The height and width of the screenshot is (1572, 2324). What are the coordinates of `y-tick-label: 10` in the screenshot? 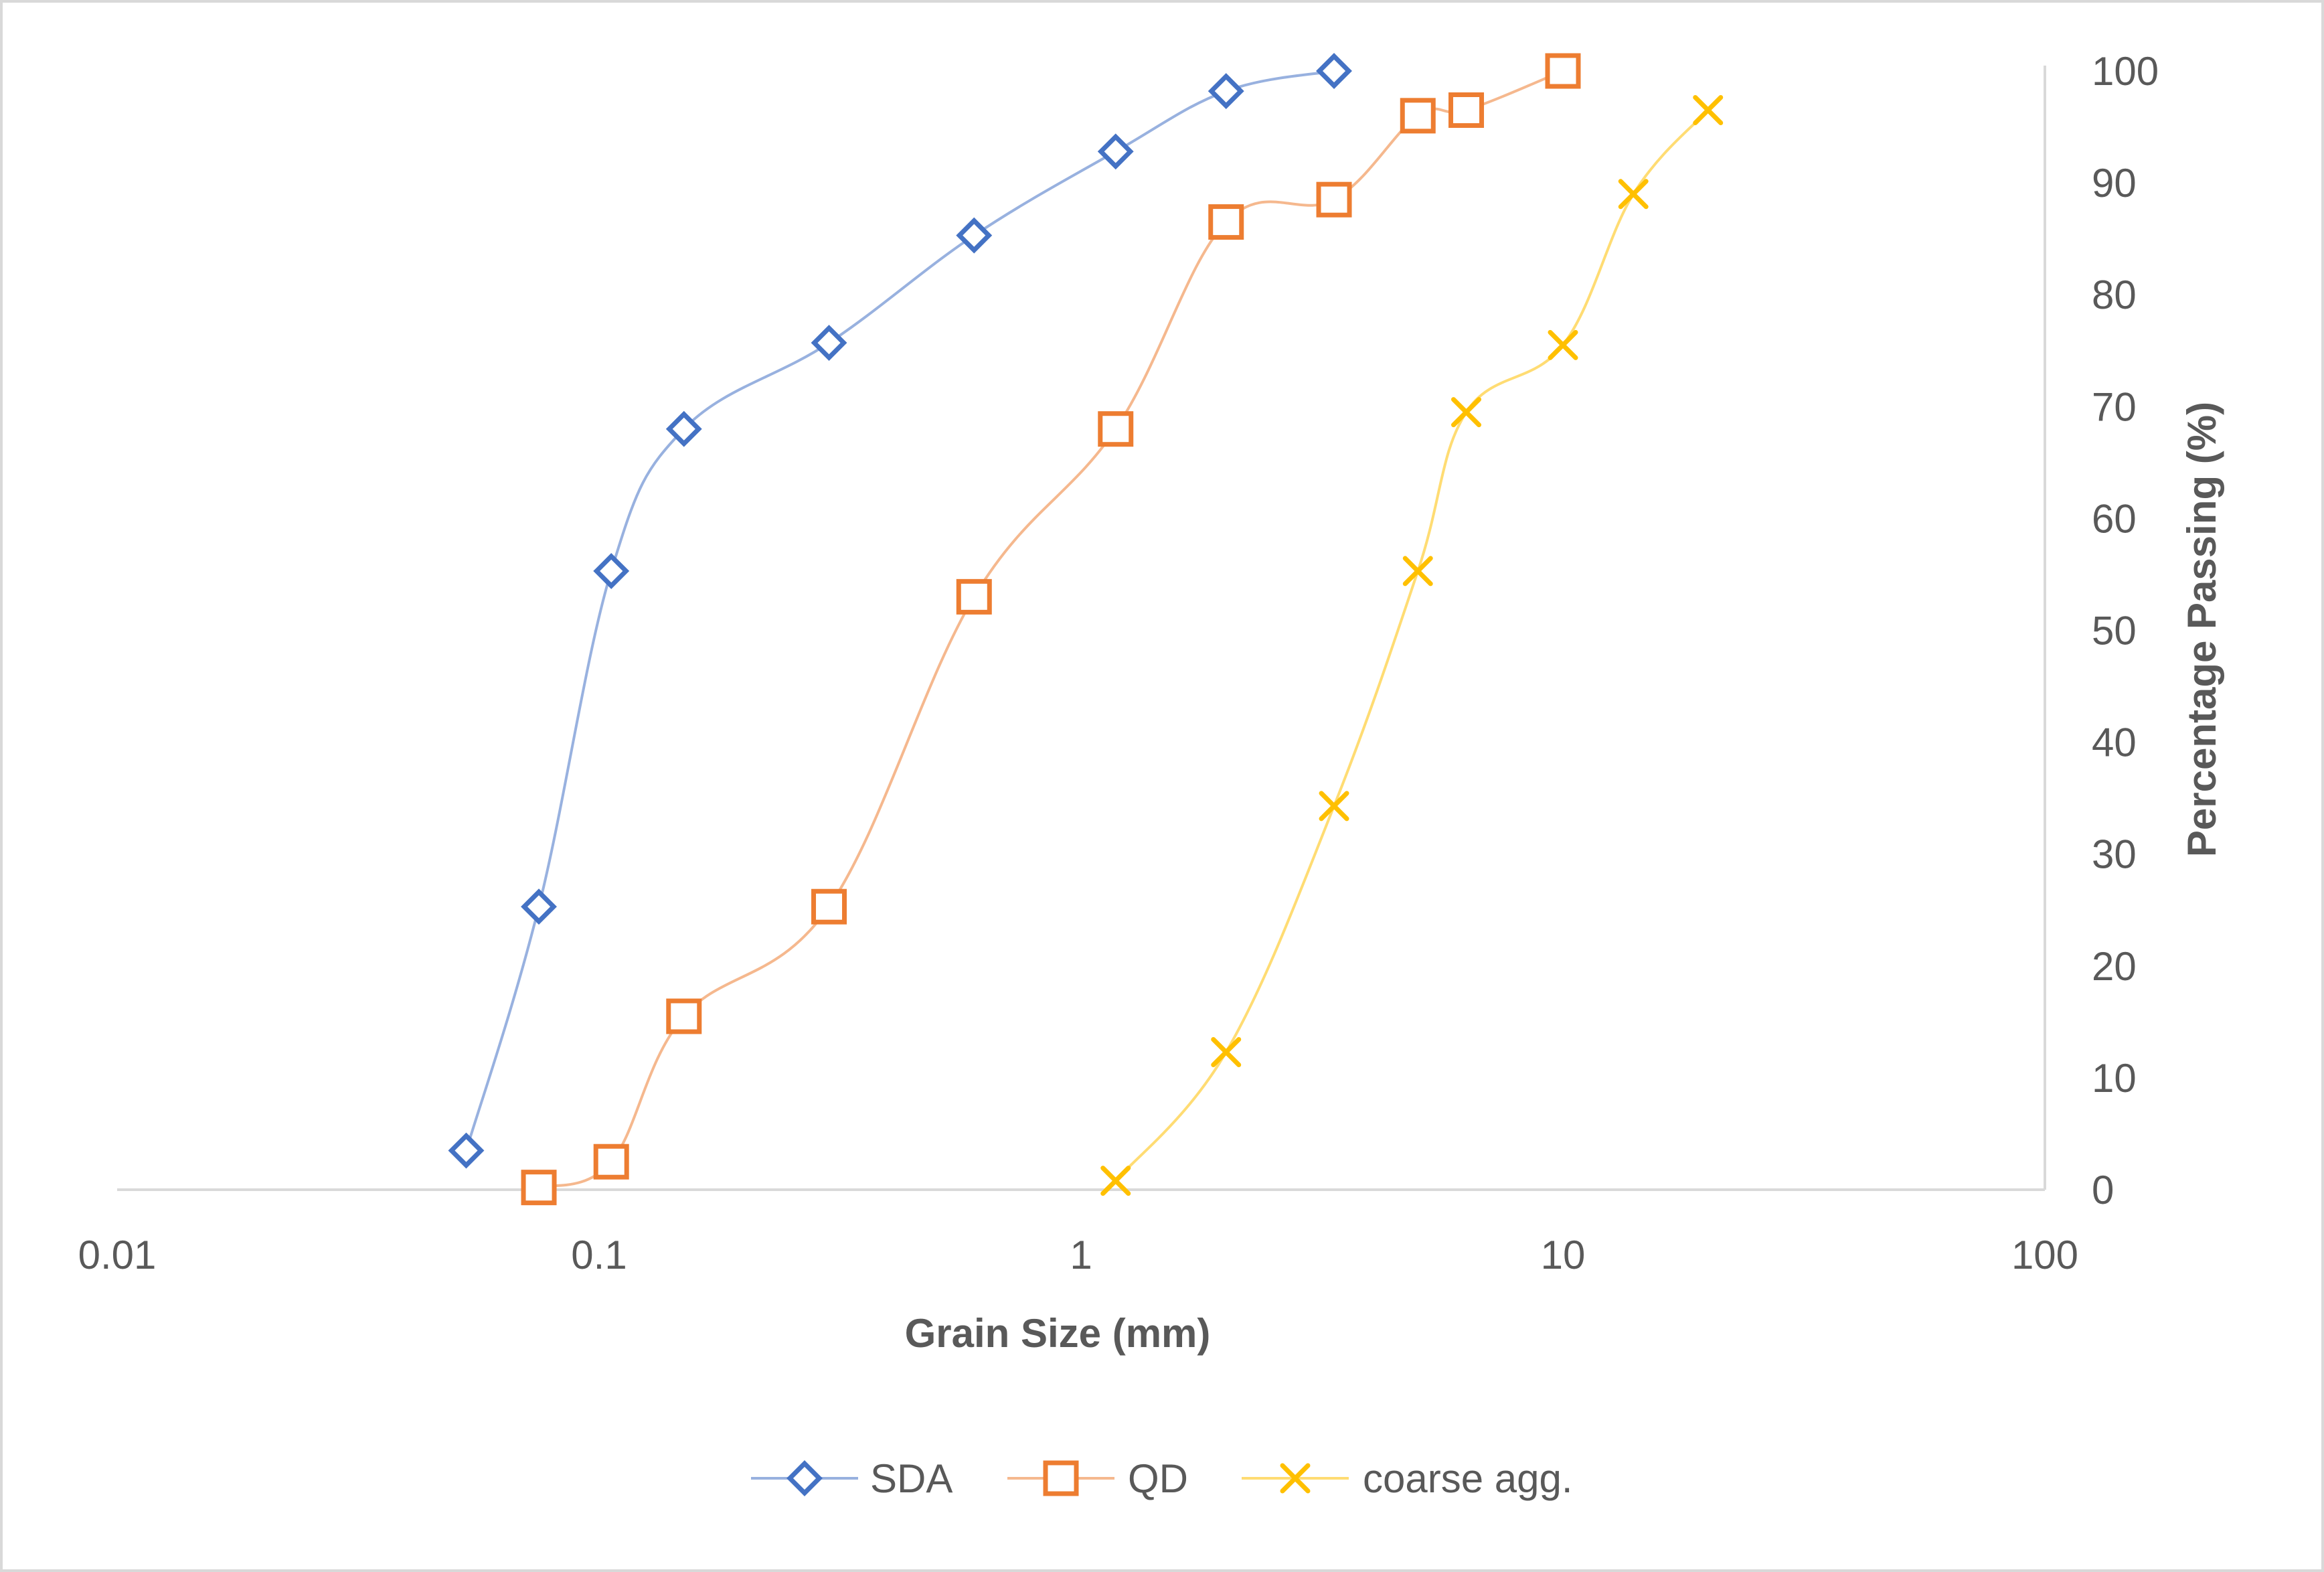 It's located at (2114, 1078).